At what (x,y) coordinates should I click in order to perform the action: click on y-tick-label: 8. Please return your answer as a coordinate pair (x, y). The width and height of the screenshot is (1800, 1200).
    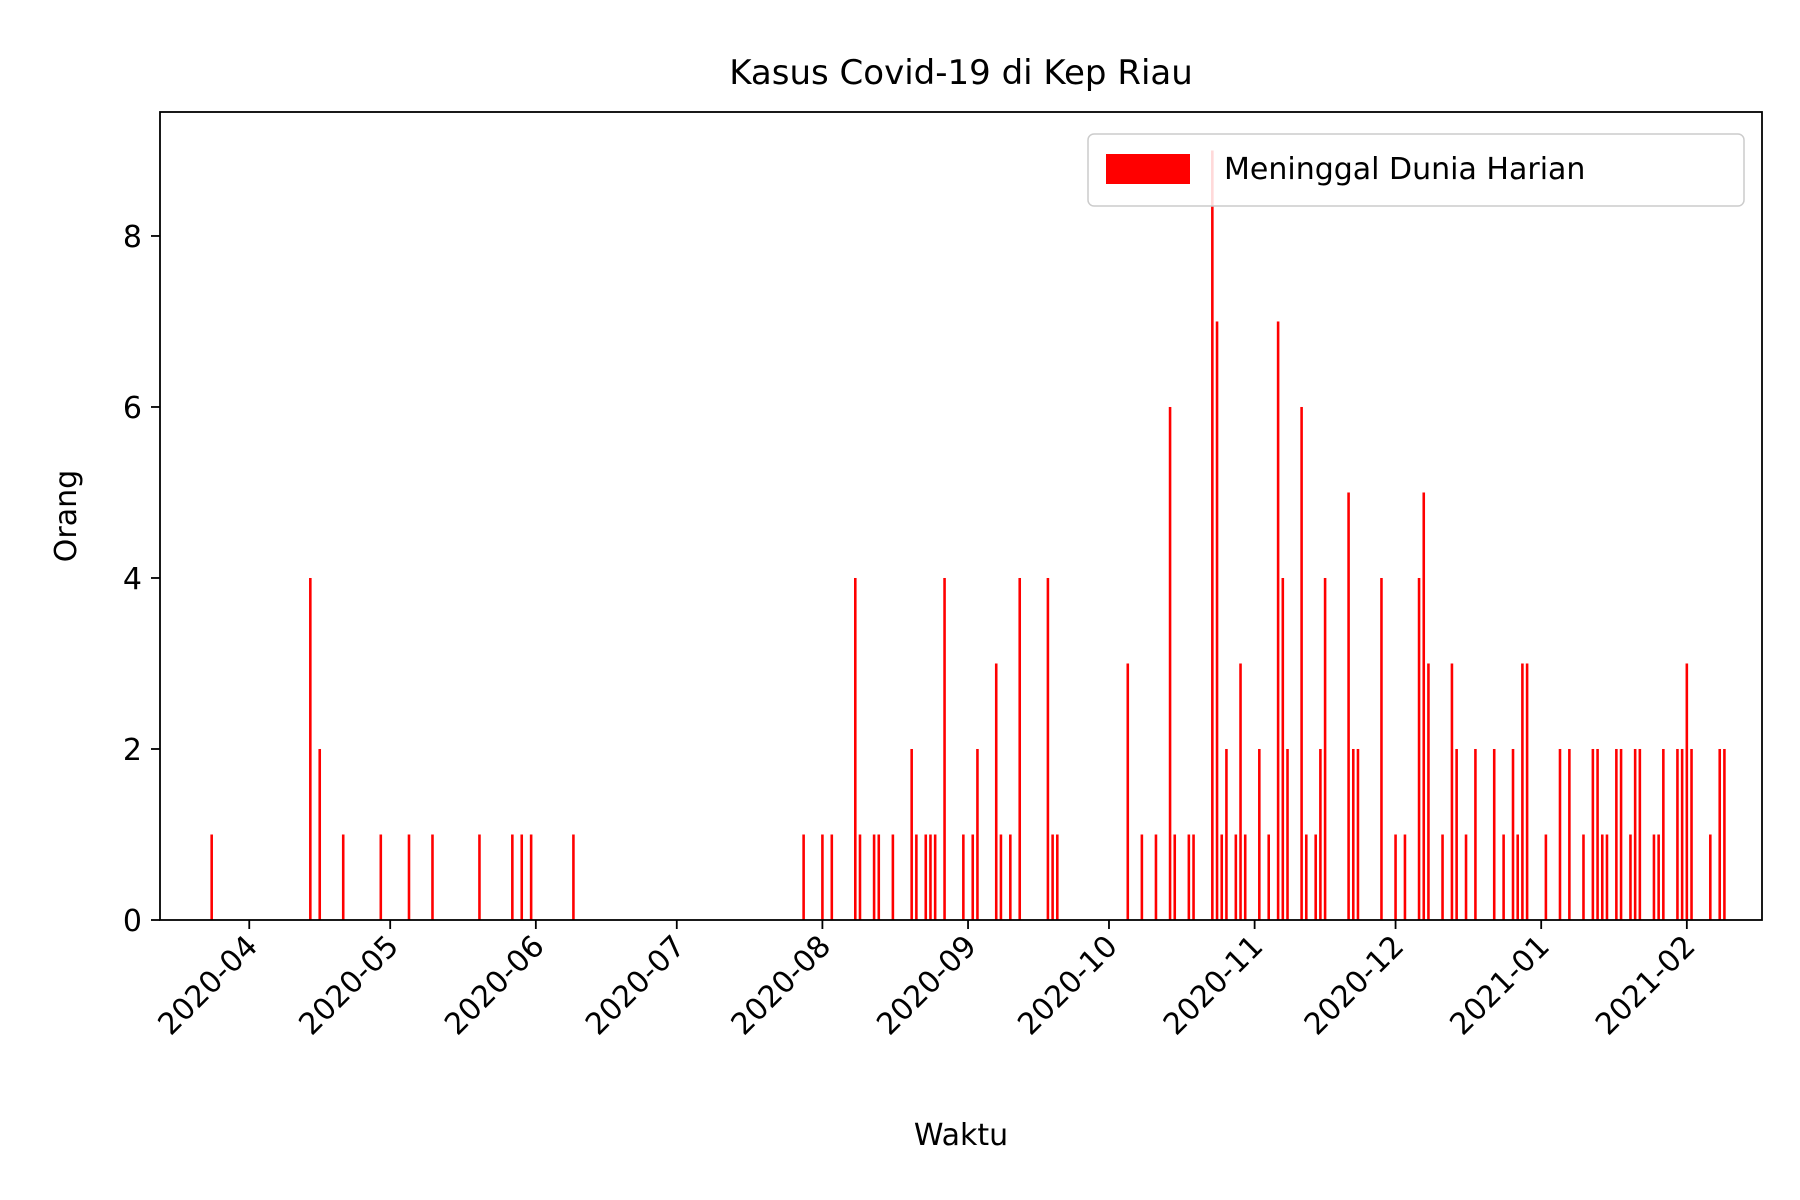
    Looking at the image, I should click on (132, 237).